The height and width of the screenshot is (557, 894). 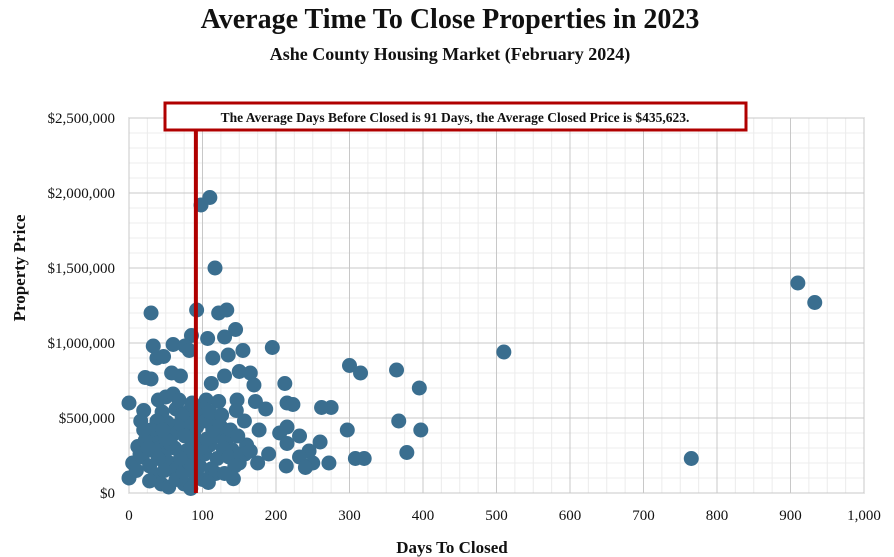 I want to click on x-tick-labels: 0 100 200 300 400 500 600 700 800 900 1,000, so click(x=503, y=516).